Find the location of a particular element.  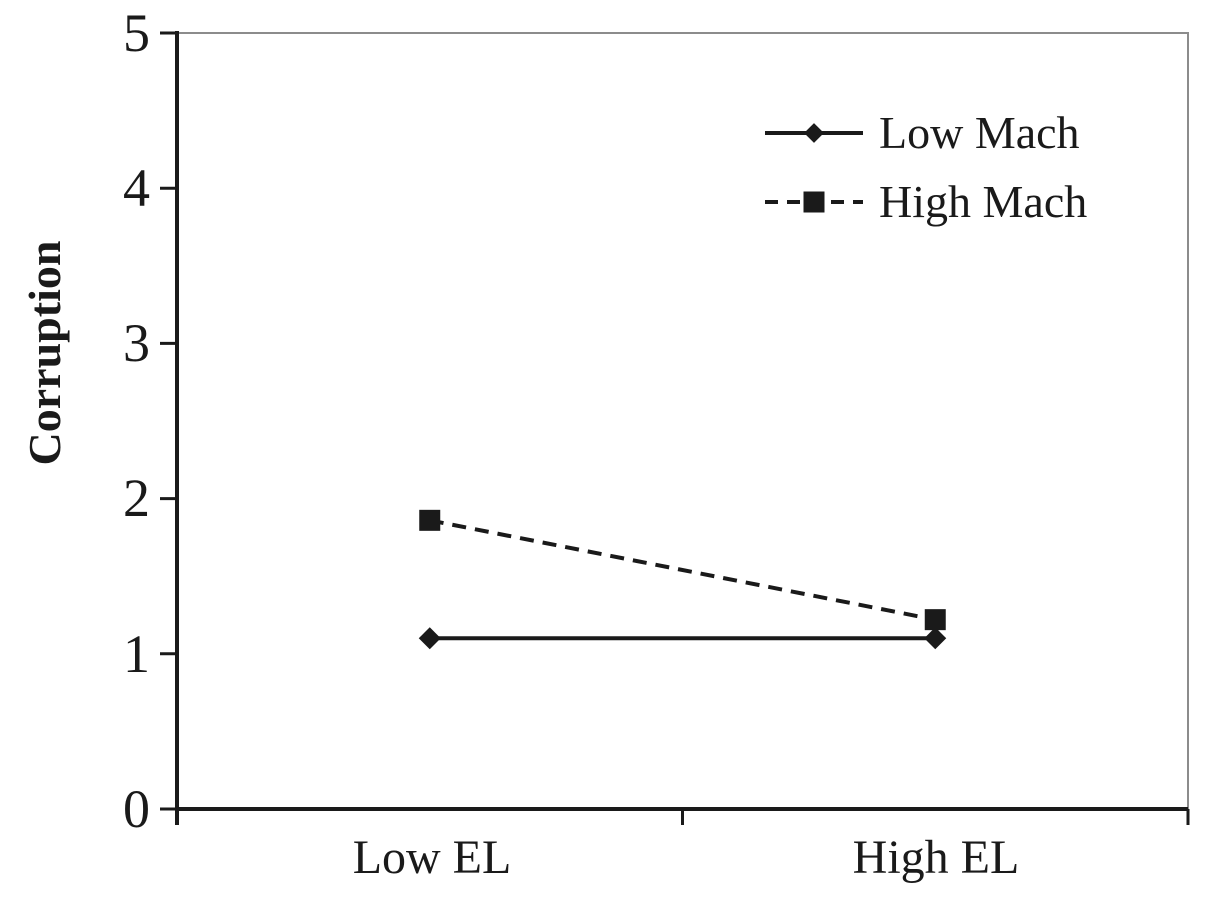

legend-dashed-line-icon is located at coordinates (814, 202).